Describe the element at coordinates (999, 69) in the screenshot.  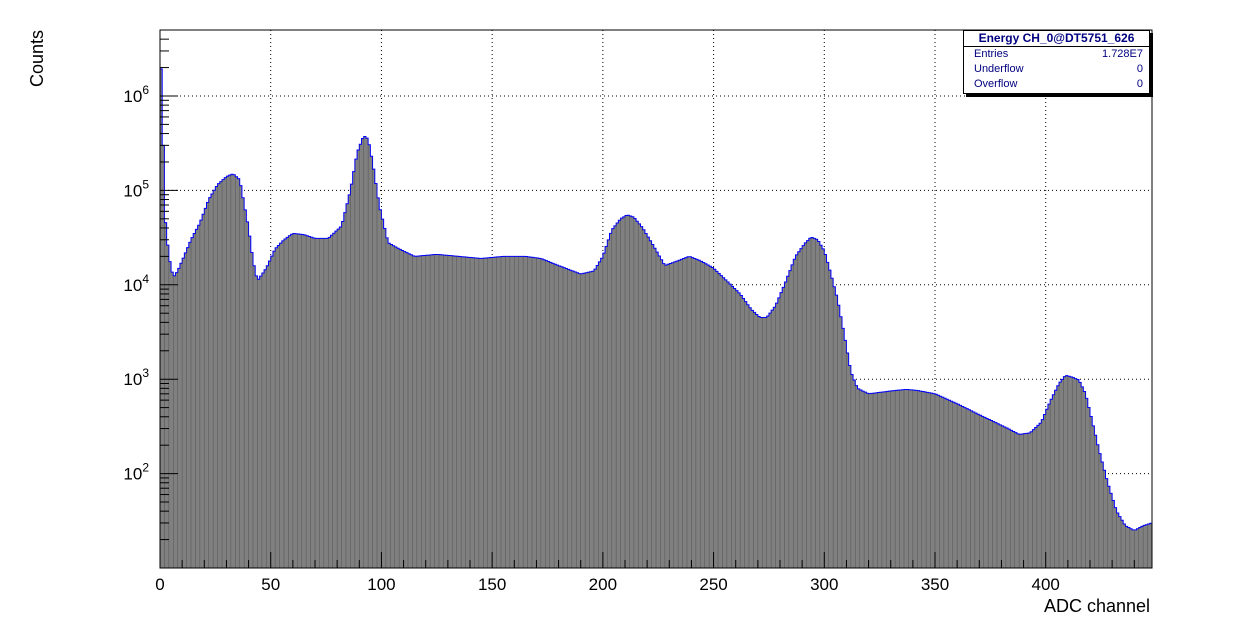
I see `stats-label-underflow: Underflow` at that location.